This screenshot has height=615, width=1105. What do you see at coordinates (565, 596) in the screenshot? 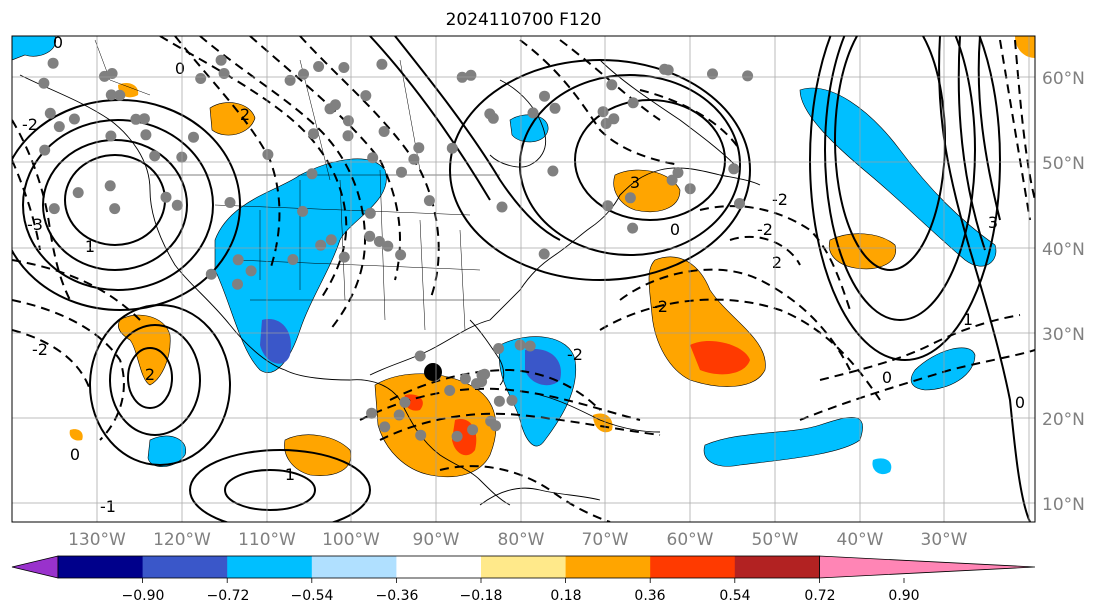
I see `colorbar-tick-label: 0.18` at bounding box center [565, 596].